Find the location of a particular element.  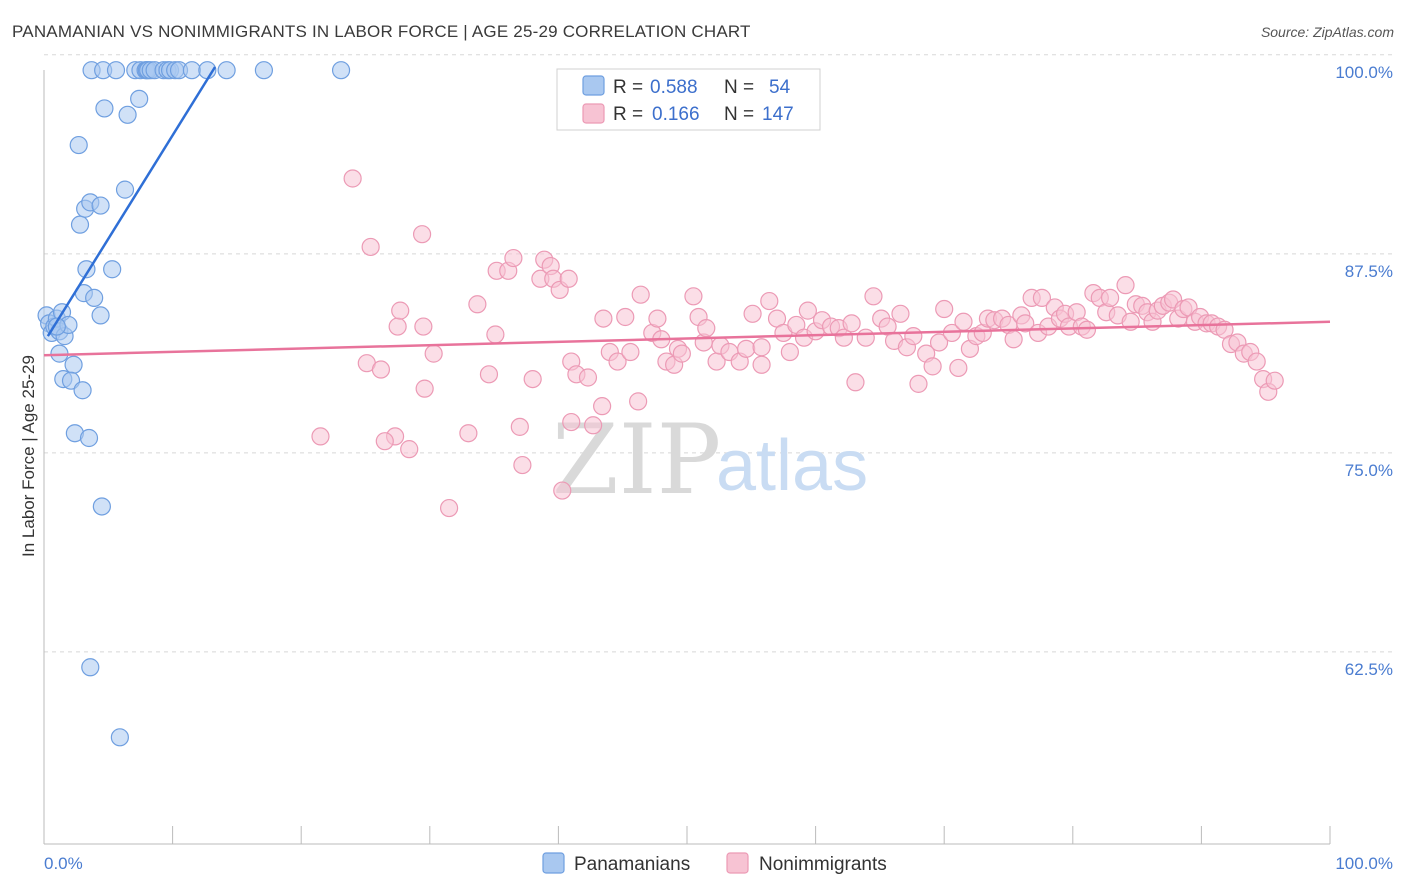

legend-r-value-2: 0.166 is located at coordinates (676, 114).